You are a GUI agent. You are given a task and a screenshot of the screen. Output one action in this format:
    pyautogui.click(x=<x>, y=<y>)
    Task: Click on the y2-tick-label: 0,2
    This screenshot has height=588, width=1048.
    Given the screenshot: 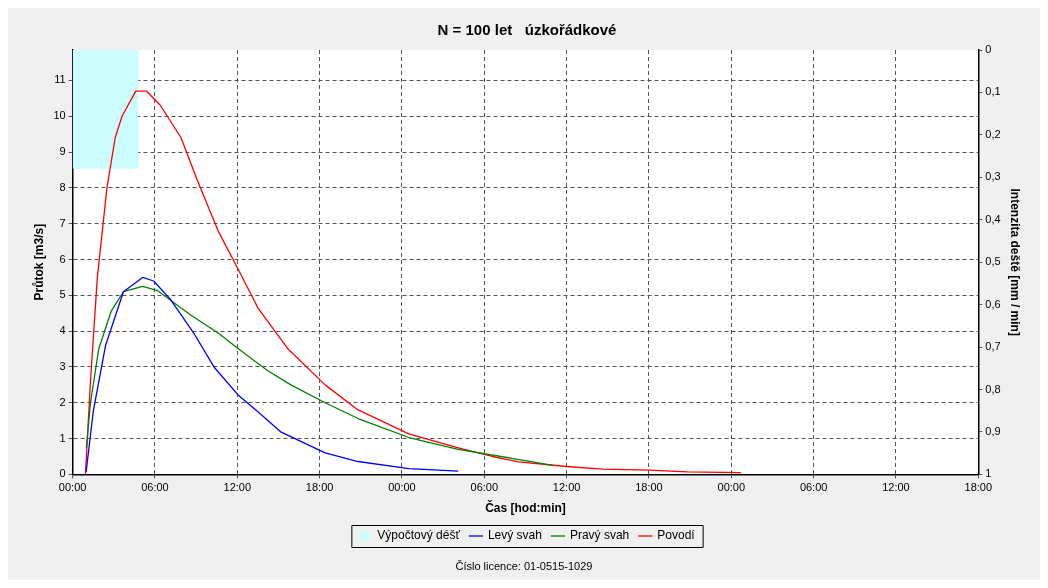 What is the action you would take?
    pyautogui.click(x=993, y=133)
    